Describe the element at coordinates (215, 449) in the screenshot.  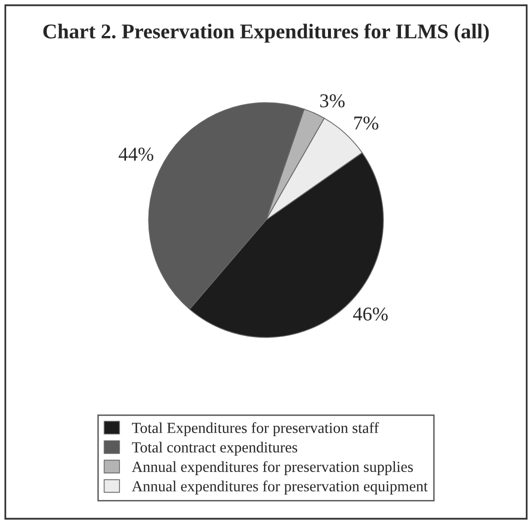
I see `legend-label: Total contract expenditures` at that location.